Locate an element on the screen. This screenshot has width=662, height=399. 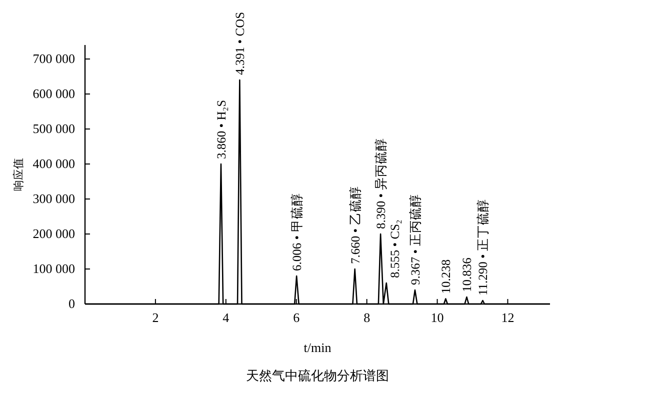
annotation: 11.290 • 正丁硫醇 is located at coordinates (483, 247).